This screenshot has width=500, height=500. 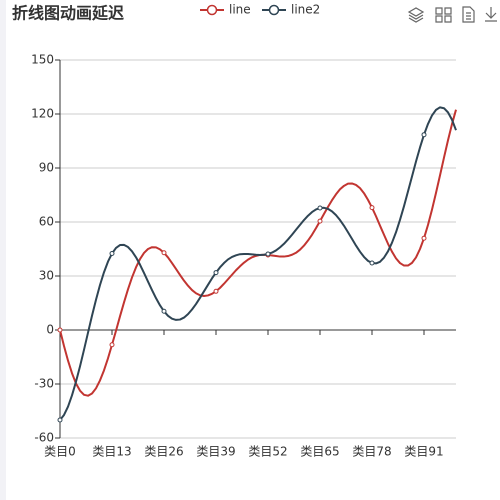 I want to click on x-tick-label: 类目0, so click(x=60, y=452).